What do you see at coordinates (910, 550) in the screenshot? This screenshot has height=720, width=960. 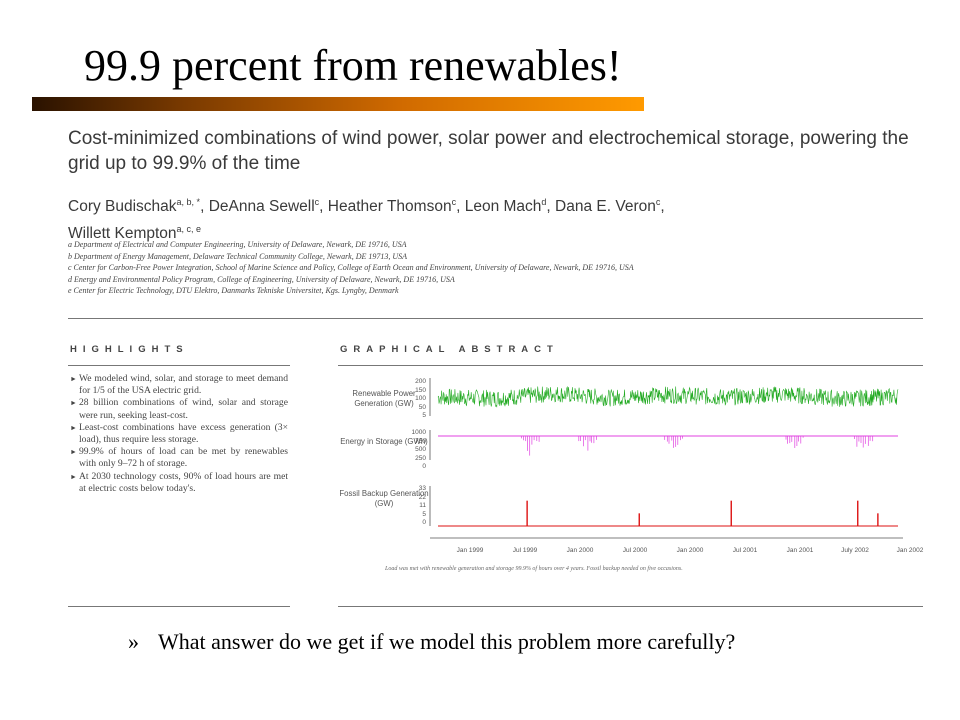 I see `date-tick-label: Jan 2002` at bounding box center [910, 550].